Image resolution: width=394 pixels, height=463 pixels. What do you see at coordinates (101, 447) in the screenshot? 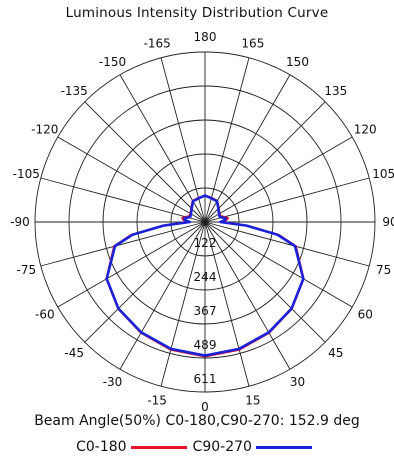
I see `legend-label-c0-180: C0-180` at bounding box center [101, 447].